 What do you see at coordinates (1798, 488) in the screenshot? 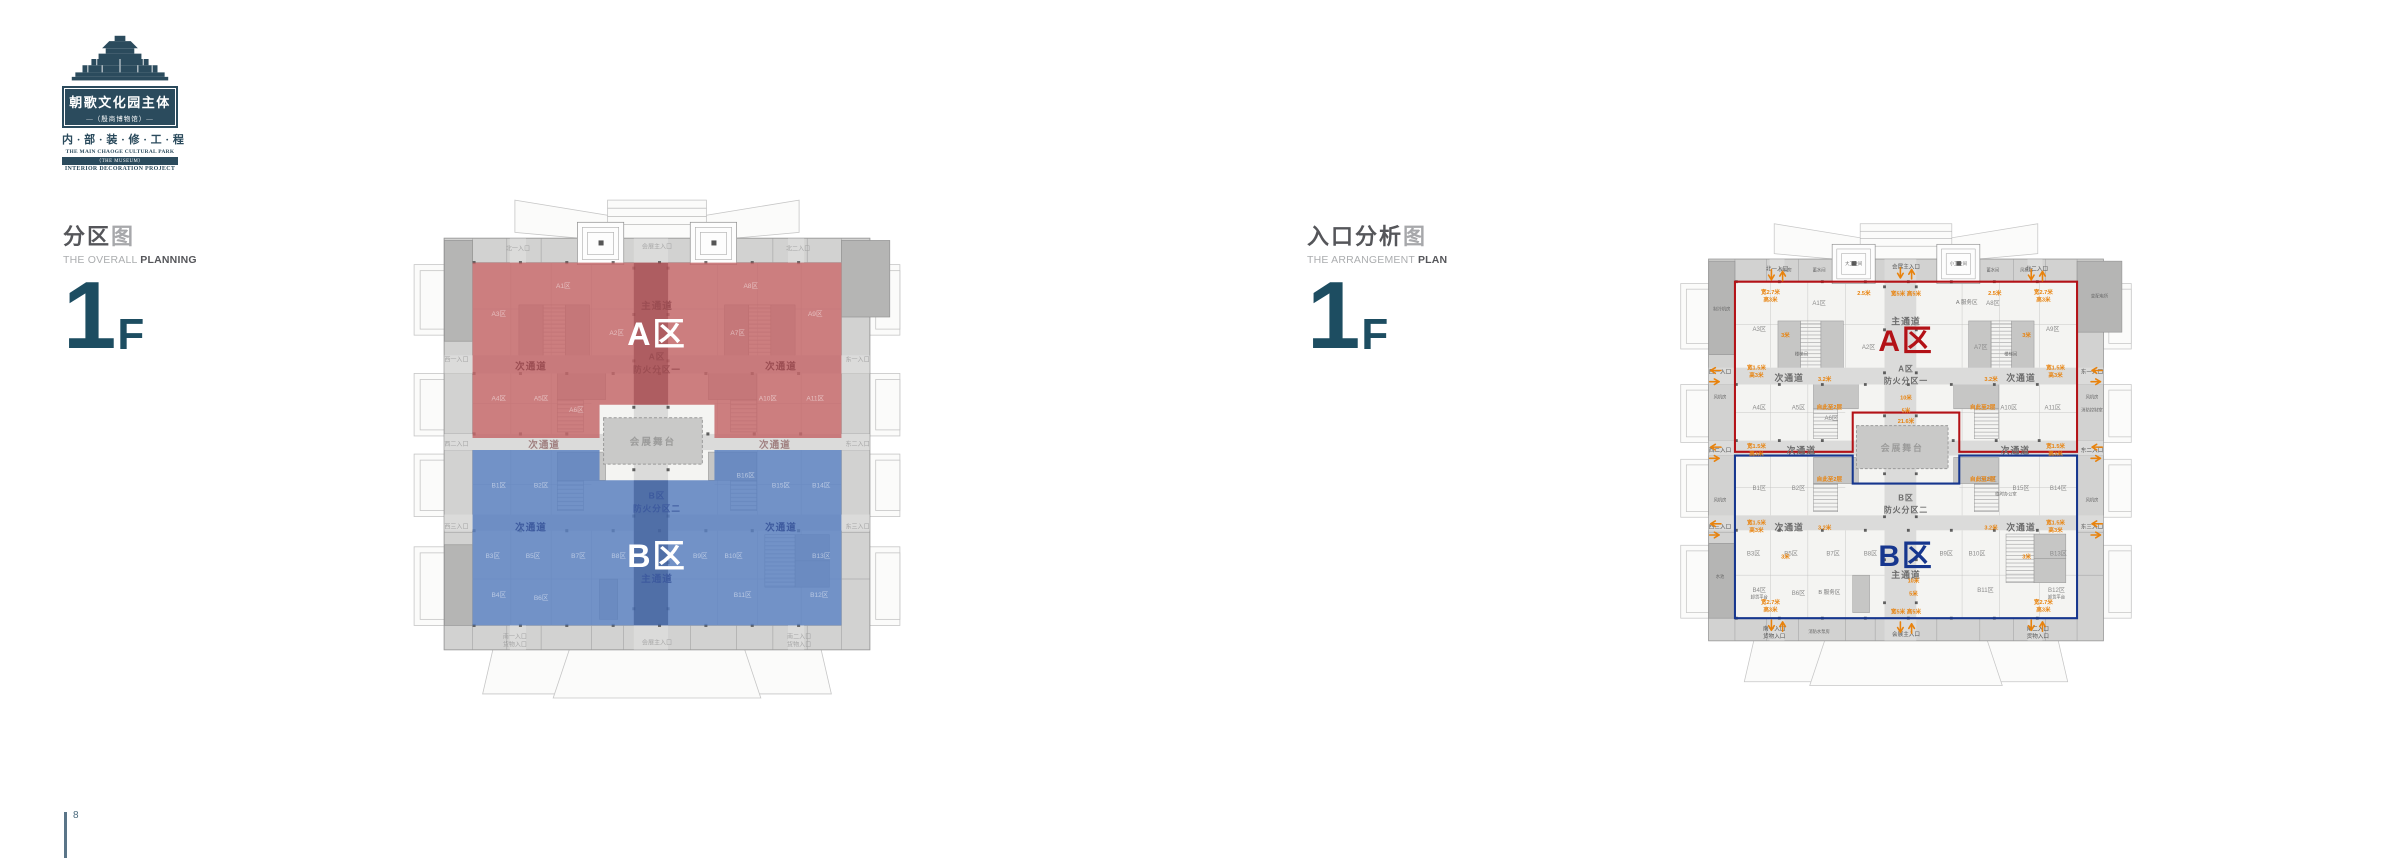
I see `room-label: B2区` at bounding box center [1798, 488].